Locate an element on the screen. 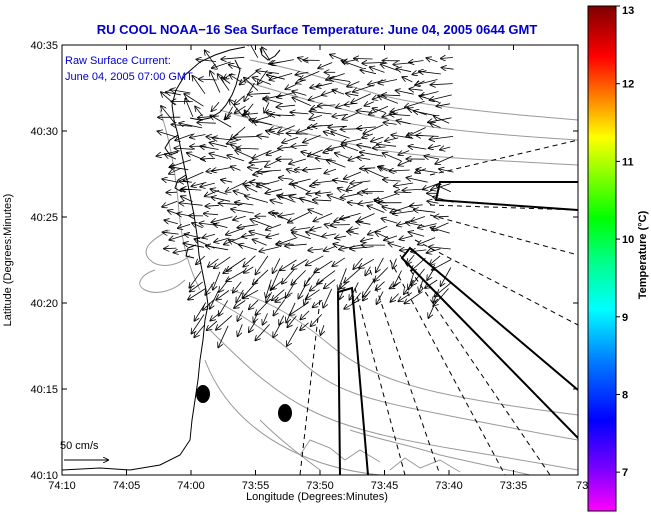 Image resolution: width=651 pixels, height=515 pixels. annotation-line-2: June 04, 2005 07:00 GMT is located at coordinates (129, 77).